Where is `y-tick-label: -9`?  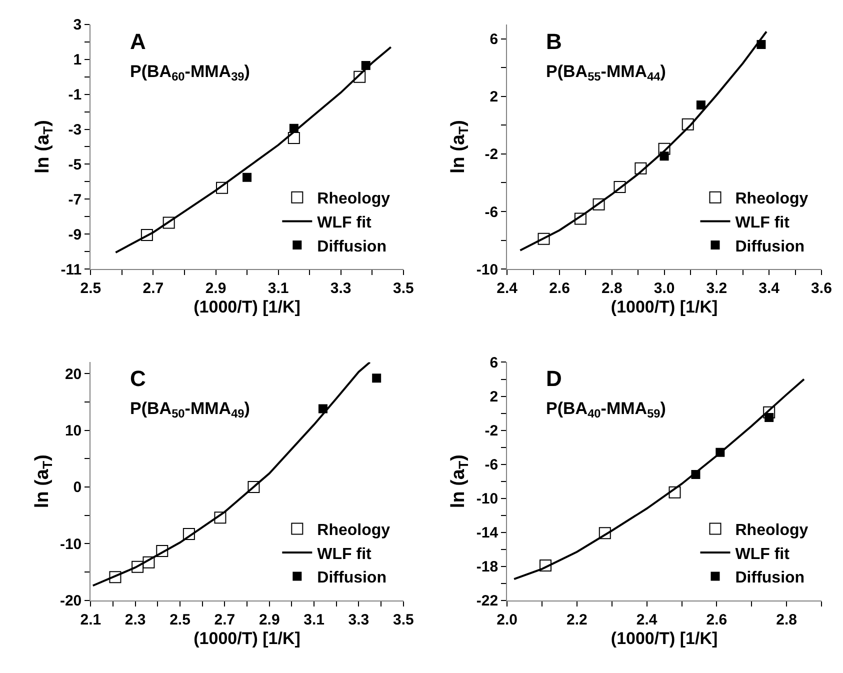 y-tick-label: -9 is located at coordinates (75, 235).